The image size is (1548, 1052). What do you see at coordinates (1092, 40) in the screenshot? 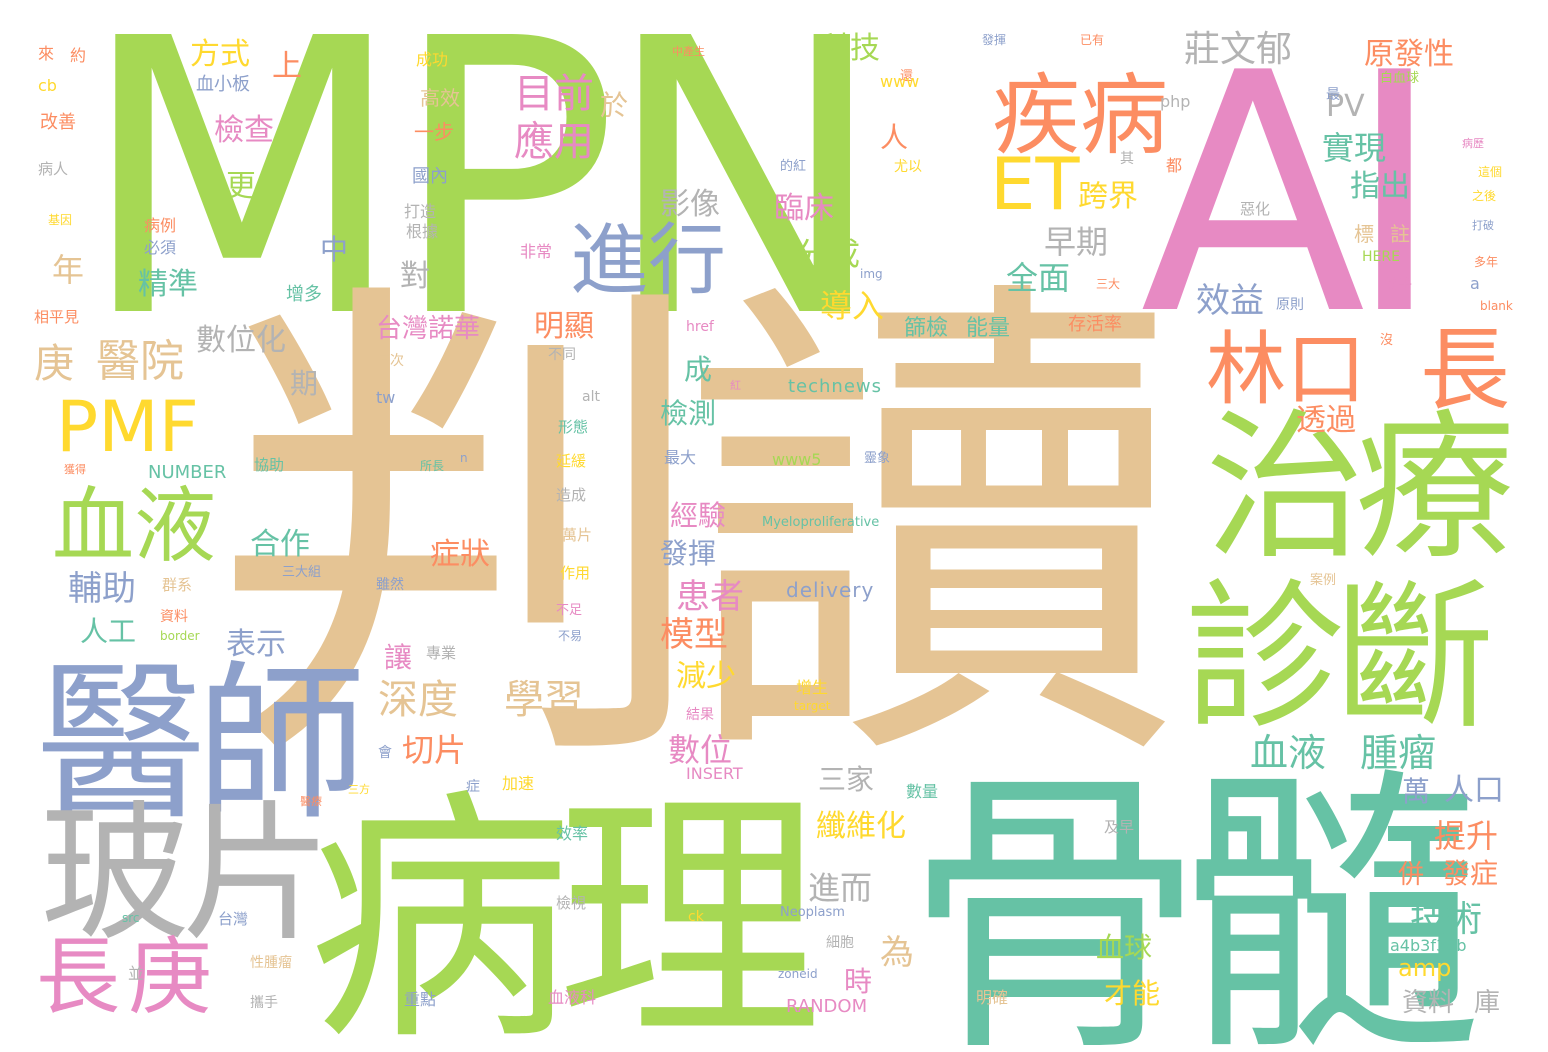
I see `word-zhongchansheng: 已有` at bounding box center [1092, 40].